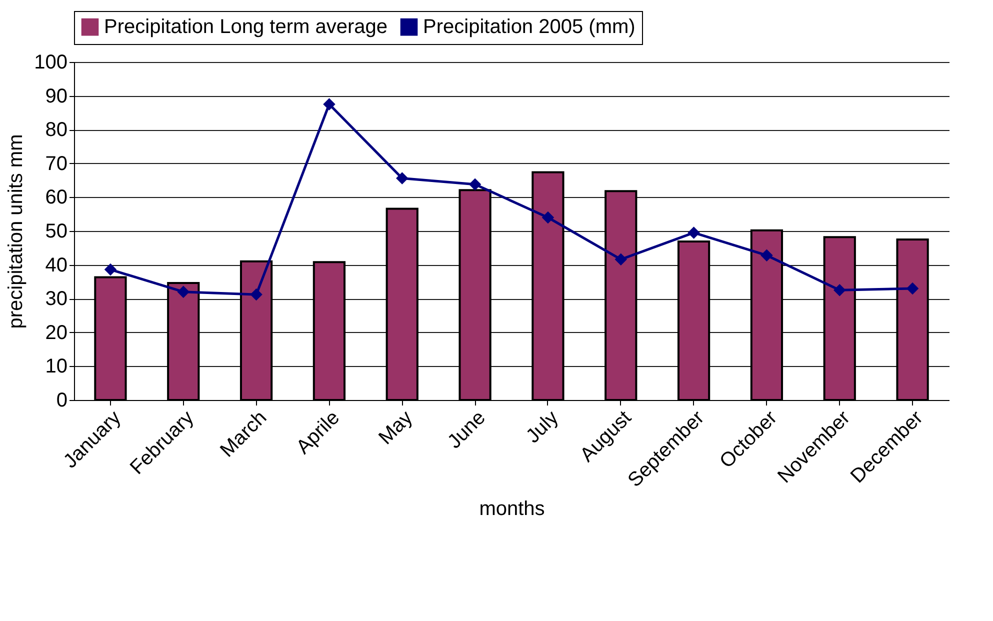 The width and height of the screenshot is (993, 621). What do you see at coordinates (56, 367) in the screenshot?
I see `y-tick-label: 10` at bounding box center [56, 367].